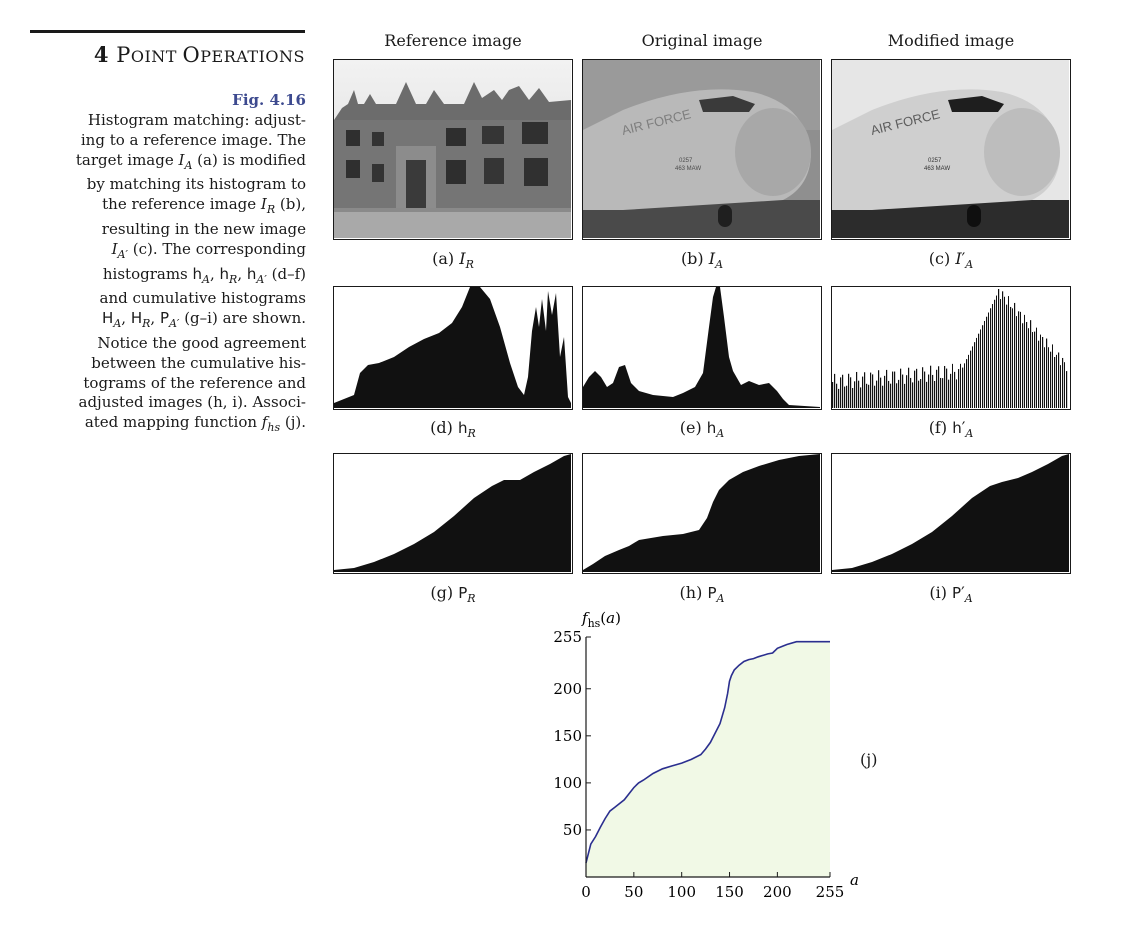  I want to click on histogram-modified-panel, so click(951, 348).